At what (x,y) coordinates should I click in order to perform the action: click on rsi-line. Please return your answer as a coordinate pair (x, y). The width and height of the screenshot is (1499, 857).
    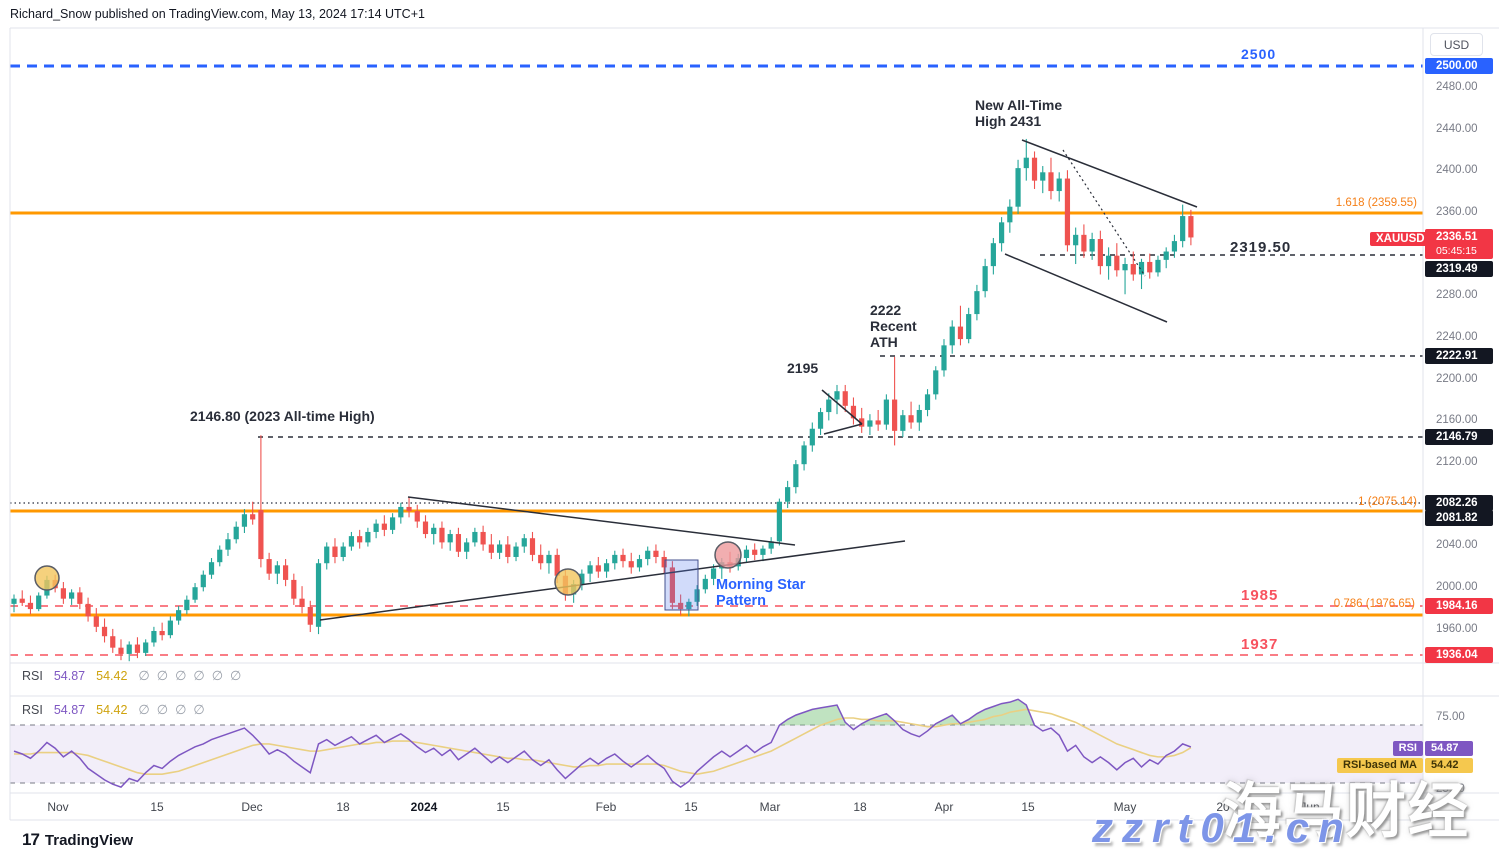
    Looking at the image, I should click on (602, 743).